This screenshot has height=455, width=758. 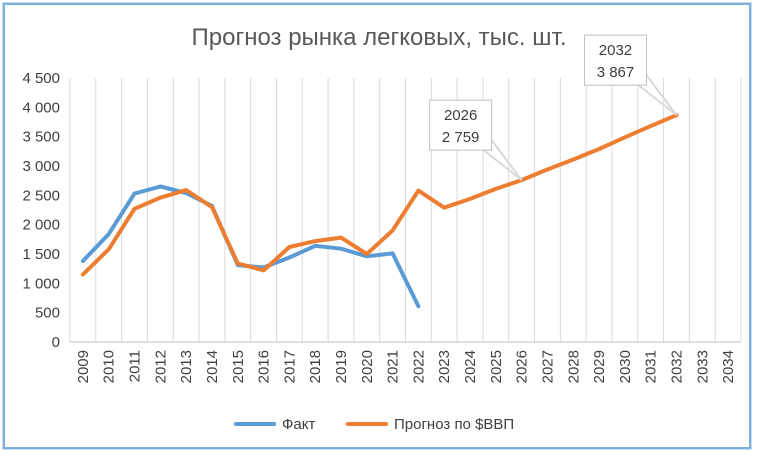 What do you see at coordinates (615, 50) in the screenshot?
I see `annotation-label: 2032` at bounding box center [615, 50].